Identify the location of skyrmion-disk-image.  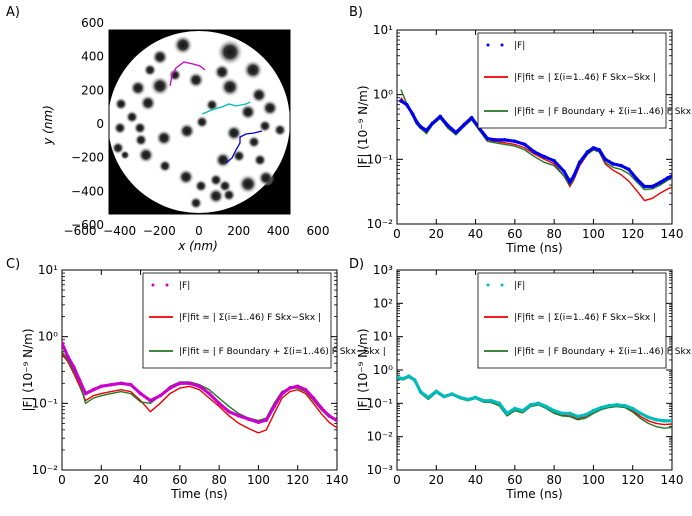
(199, 122).